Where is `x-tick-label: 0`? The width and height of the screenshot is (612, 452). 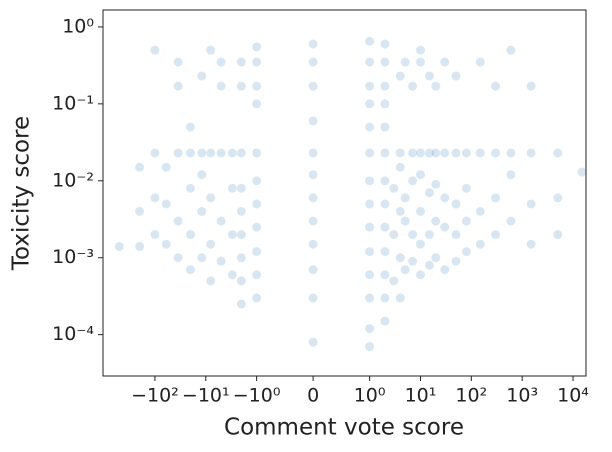
x-tick-label: 0 is located at coordinates (313, 396).